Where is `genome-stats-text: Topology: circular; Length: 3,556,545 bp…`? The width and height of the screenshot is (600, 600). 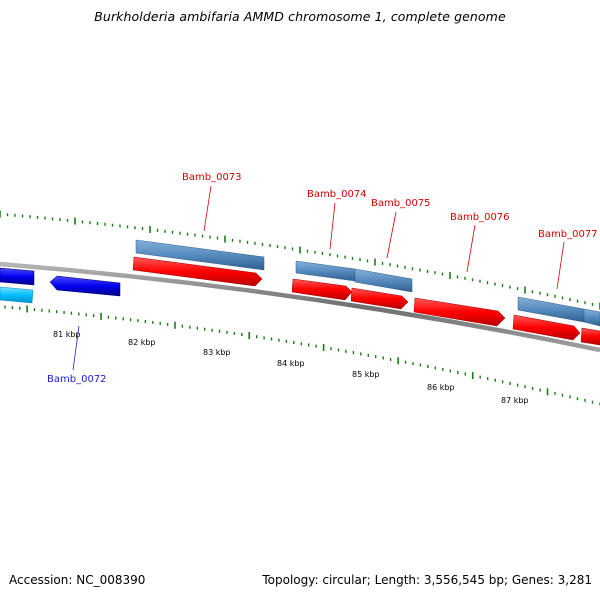
genome-stats-text: Topology: circular; Length: 3,556,545 bp… is located at coordinates (427, 580).